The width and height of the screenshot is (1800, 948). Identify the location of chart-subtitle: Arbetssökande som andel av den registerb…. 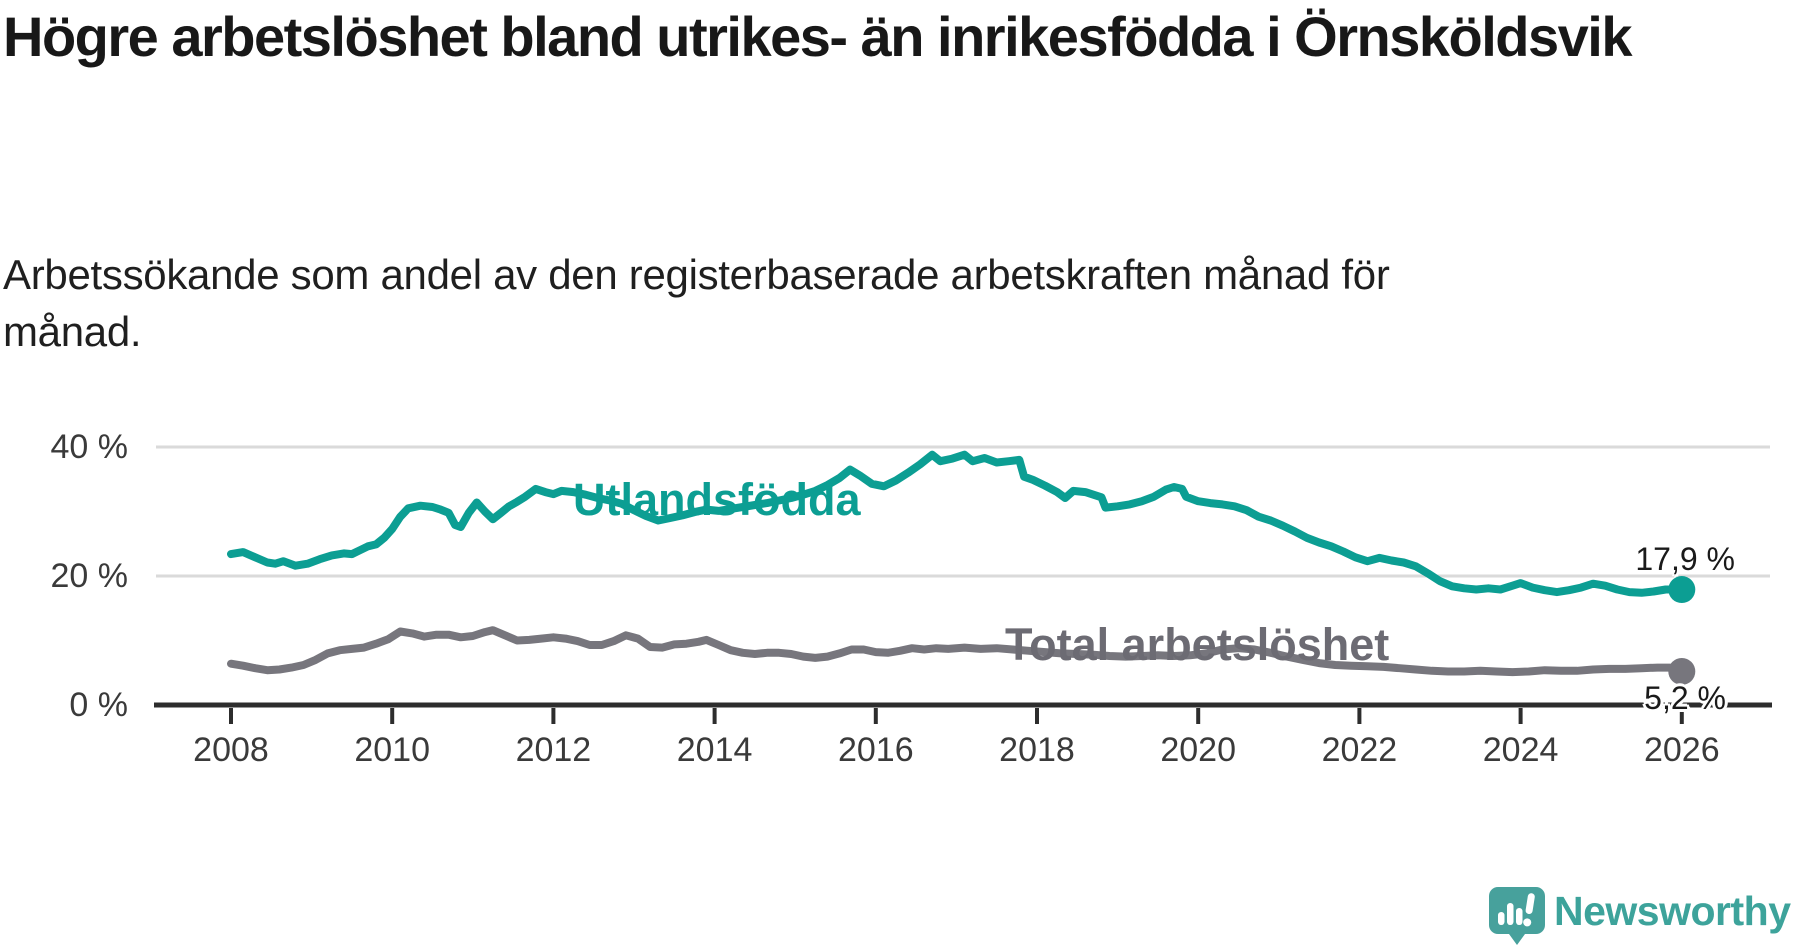
(883, 303).